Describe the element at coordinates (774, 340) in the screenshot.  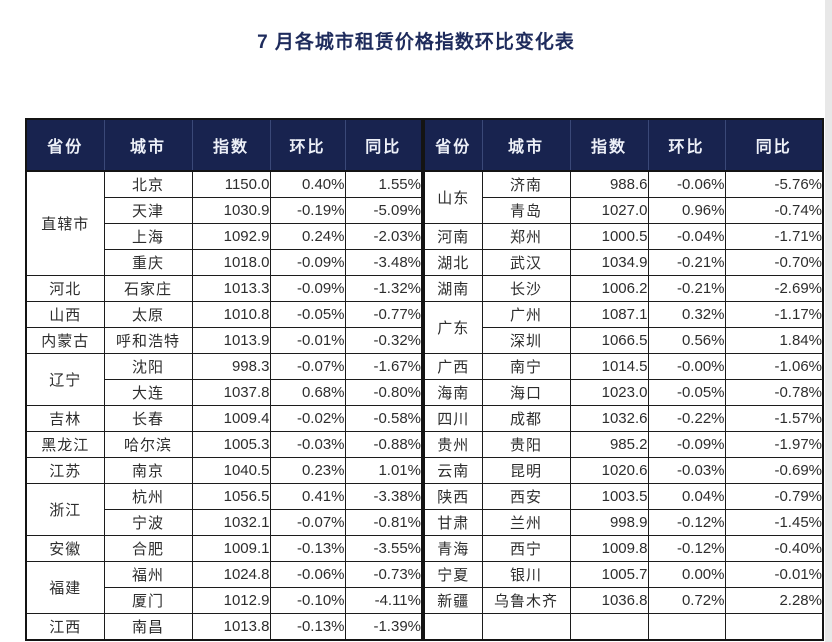
I see `yoy-cell: 1.84%` at that location.